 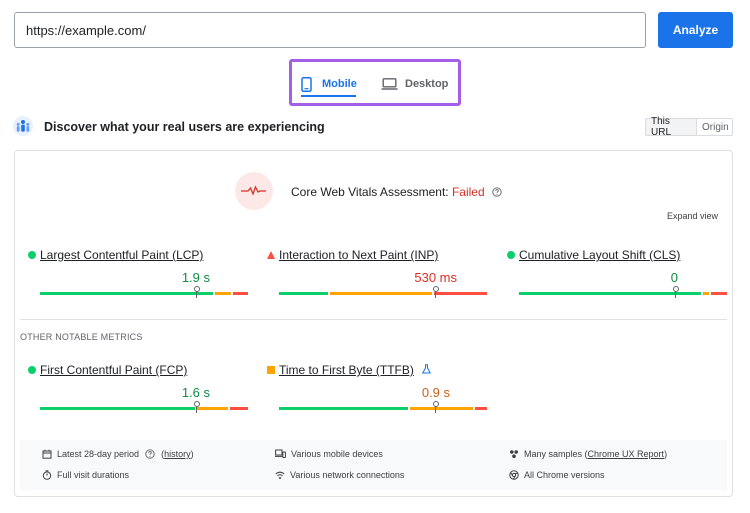 I want to click on metric-cls-distribution-bar, so click(x=623, y=292).